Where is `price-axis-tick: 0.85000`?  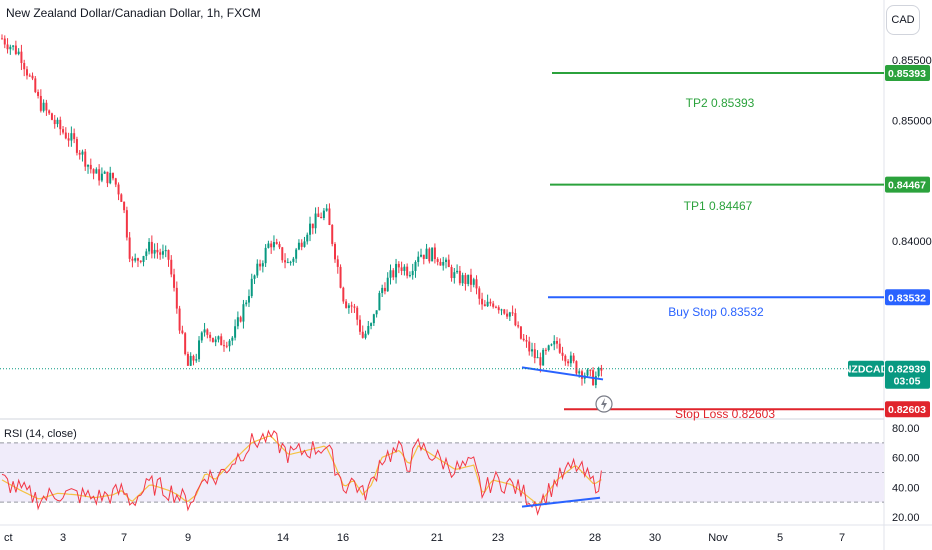
price-axis-tick: 0.85000 is located at coordinates (912, 121).